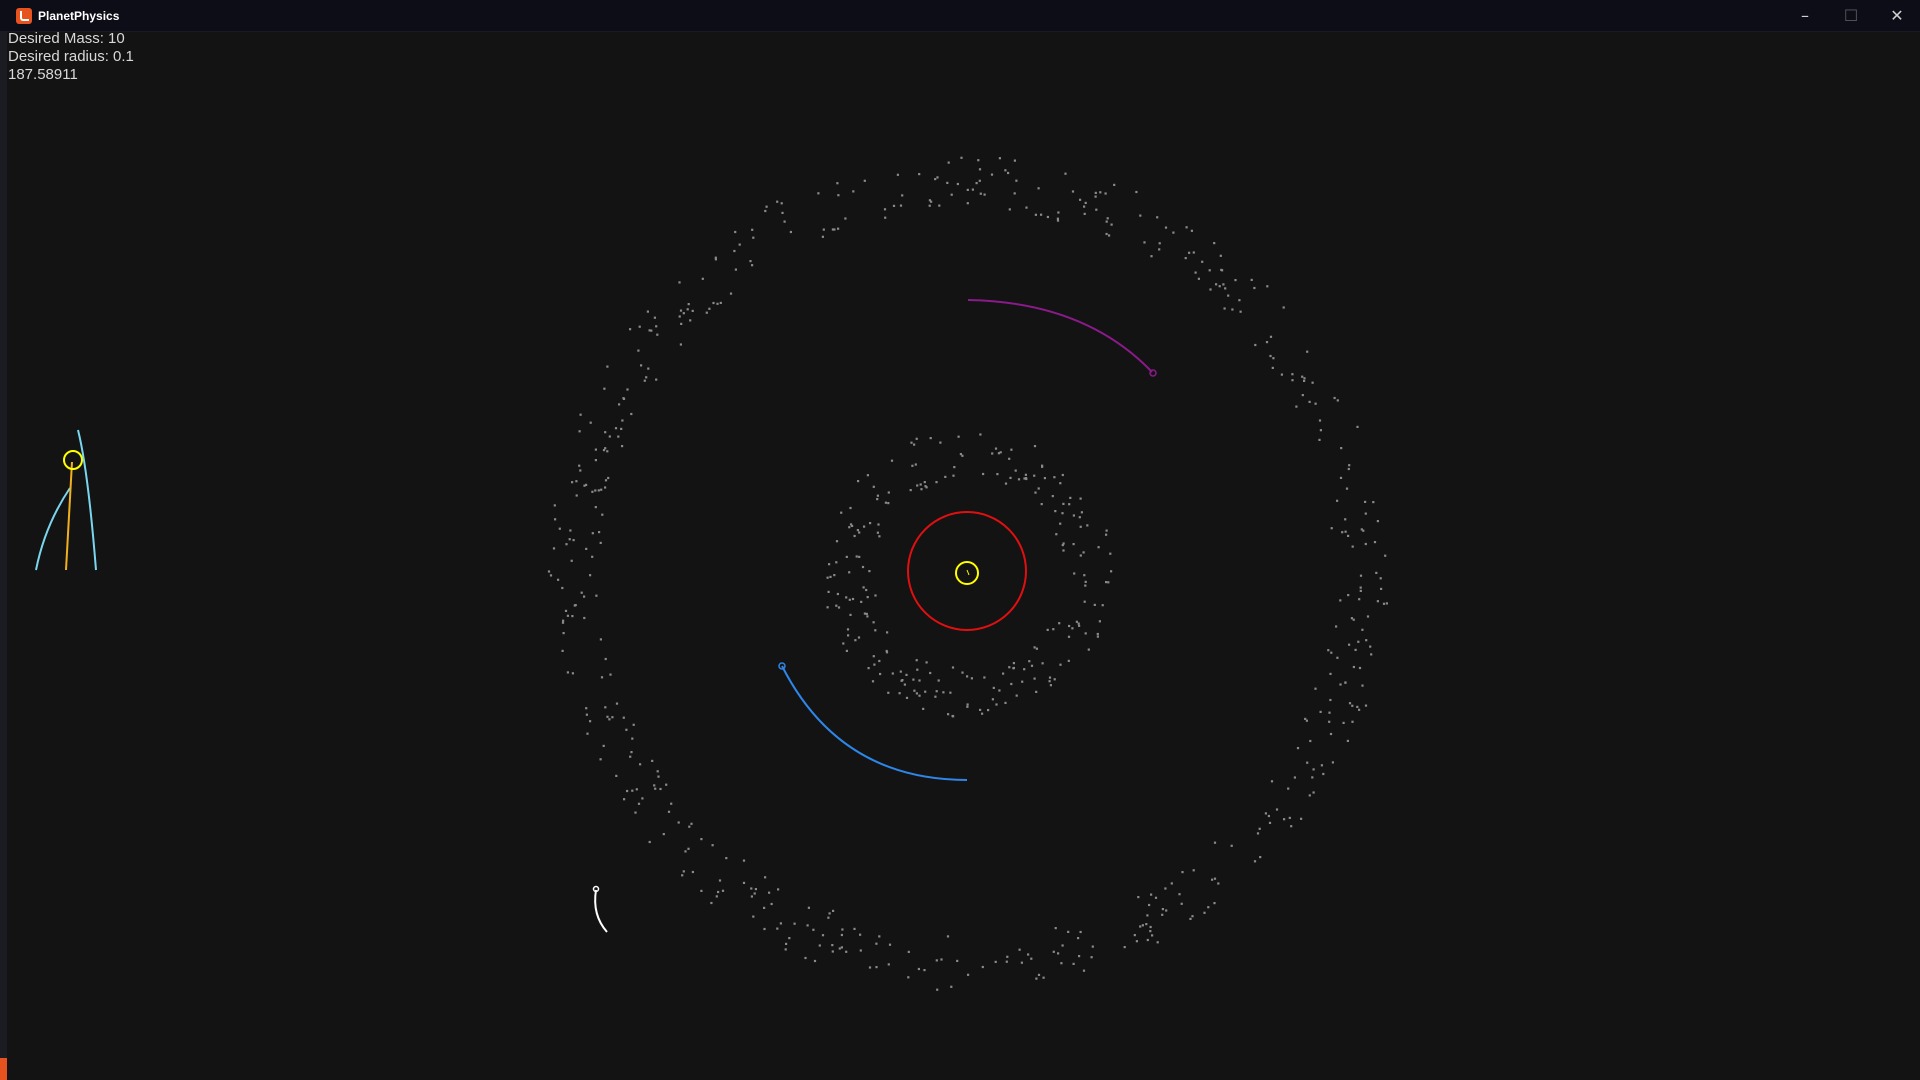 This screenshot has width=1920, height=1080. Describe the element at coordinates (1805, 15) in the screenshot. I see `minimize-icon: –` at that location.